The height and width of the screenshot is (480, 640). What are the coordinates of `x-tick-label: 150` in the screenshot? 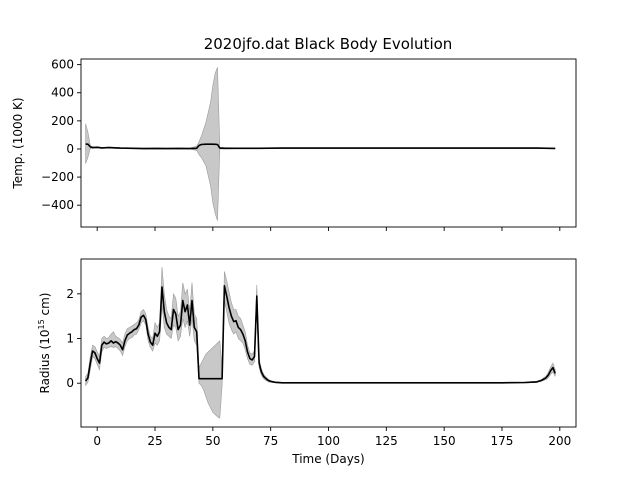 It's located at (444, 441).